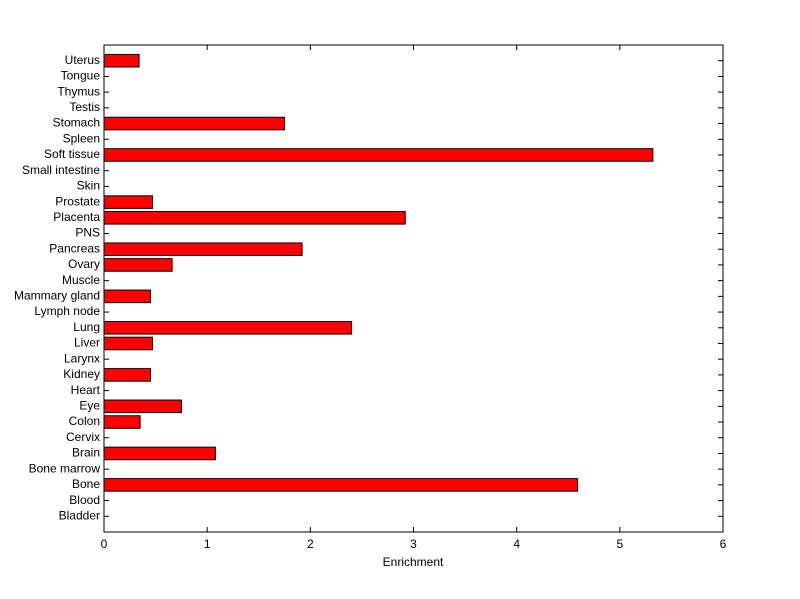  Describe the element at coordinates (76, 123) in the screenshot. I see `y-tick-label: Stomach` at that location.